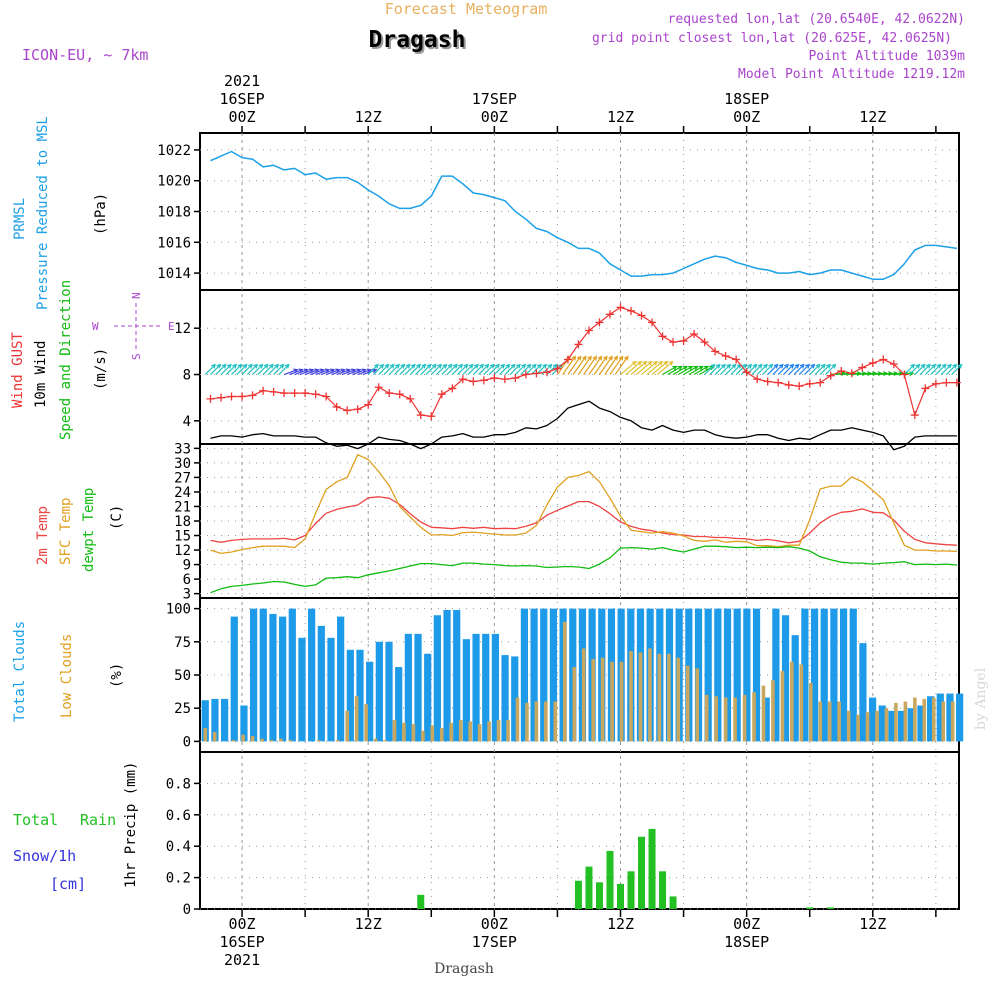 The width and height of the screenshot is (1000, 1000). What do you see at coordinates (85, 55) in the screenshot?
I see `model-name: ICON-EU, ~ 7km` at bounding box center [85, 55].